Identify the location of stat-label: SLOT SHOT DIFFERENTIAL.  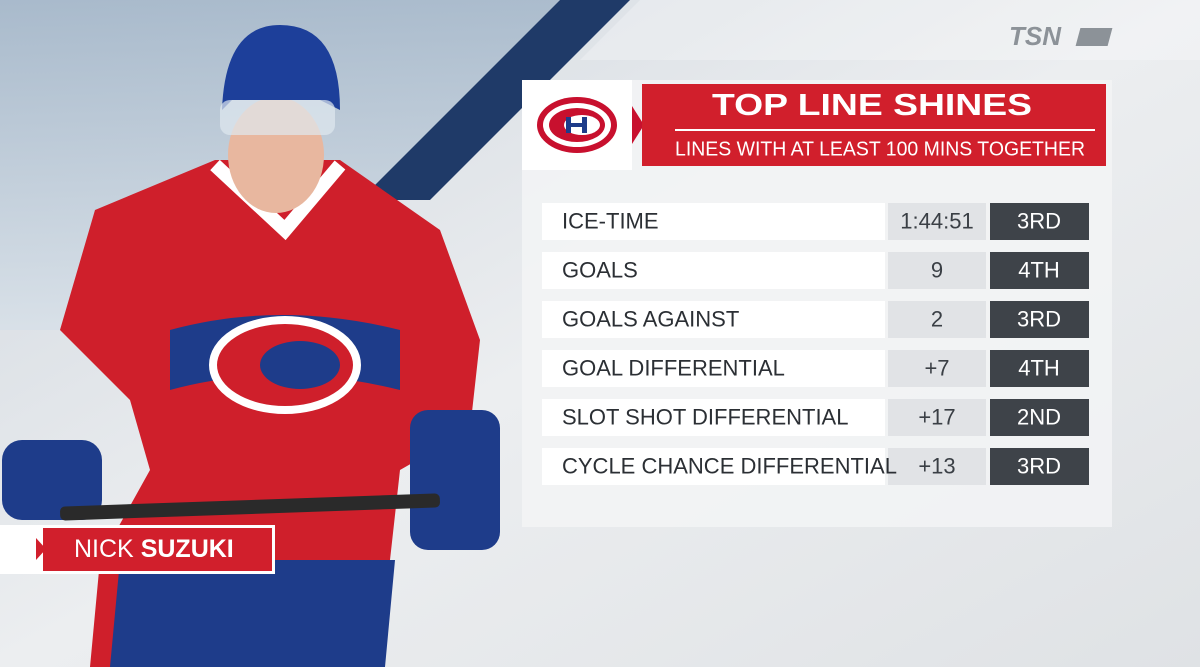
(705, 416).